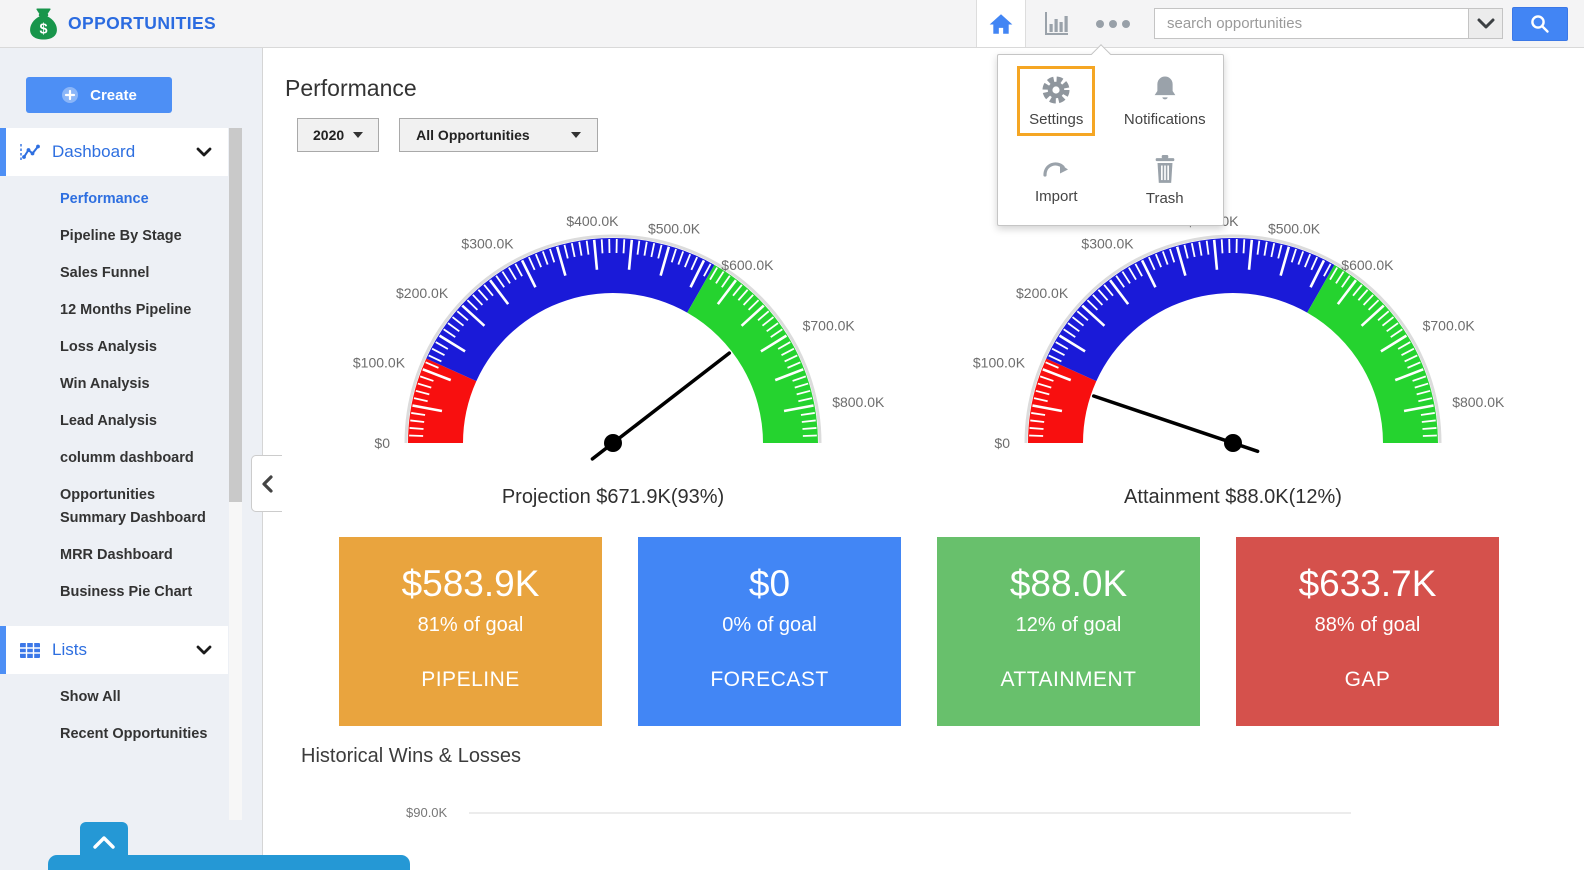 The width and height of the screenshot is (1584, 870). Describe the element at coordinates (127, 458) in the screenshot. I see `sidebar-item-columm-dashboard: columm dashboard` at that location.